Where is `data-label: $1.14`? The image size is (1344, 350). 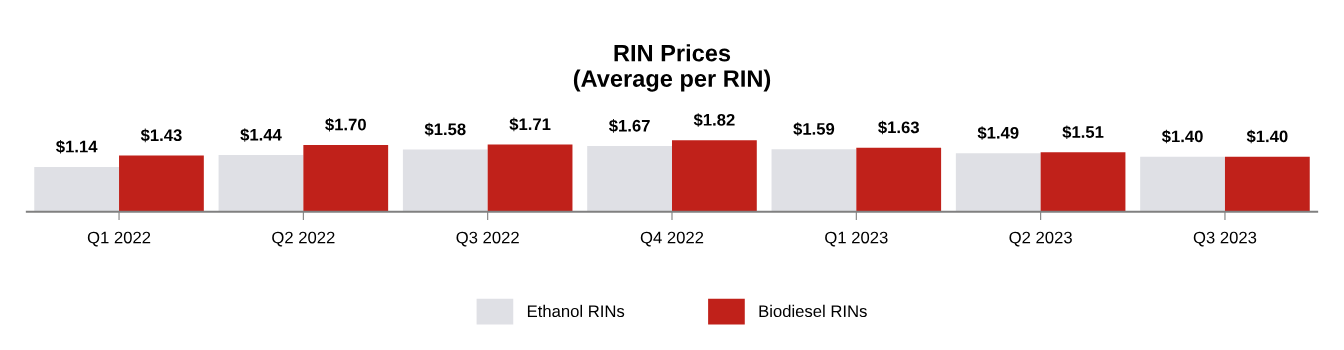 data-label: $1.14 is located at coordinates (77, 146).